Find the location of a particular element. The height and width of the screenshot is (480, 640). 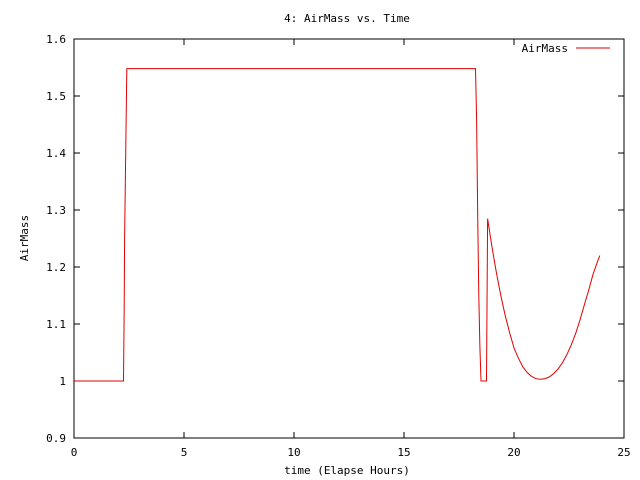

x-tick-label: 10 is located at coordinates (293, 452).